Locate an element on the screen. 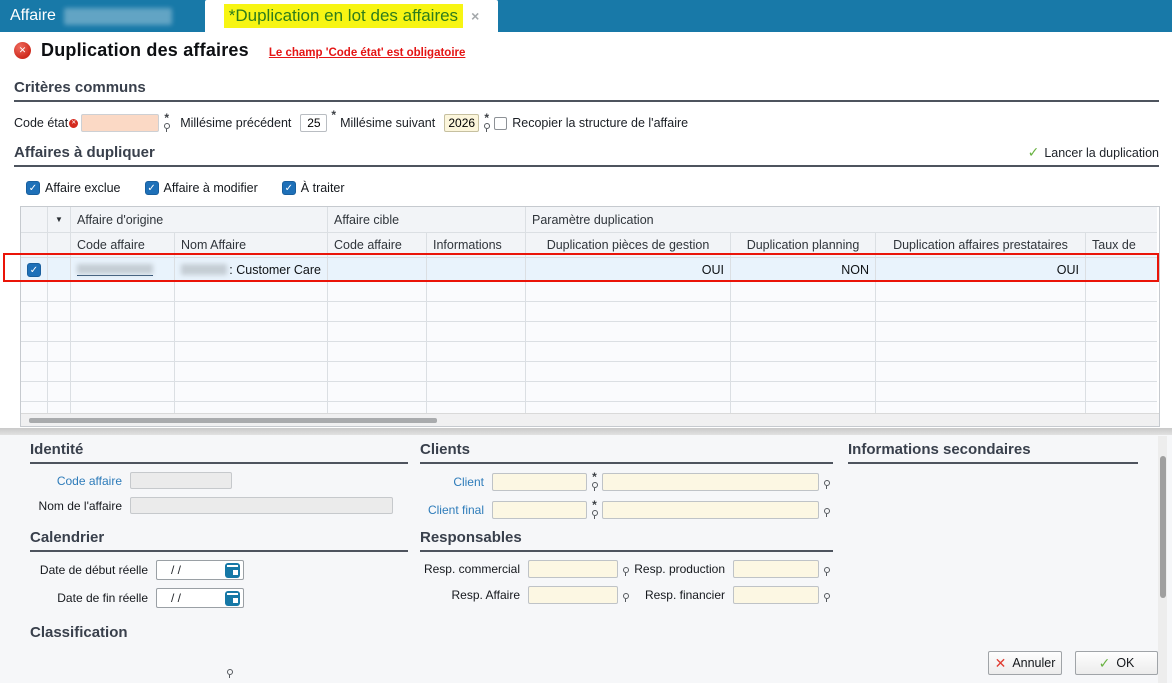  informations-cell is located at coordinates (476, 270).